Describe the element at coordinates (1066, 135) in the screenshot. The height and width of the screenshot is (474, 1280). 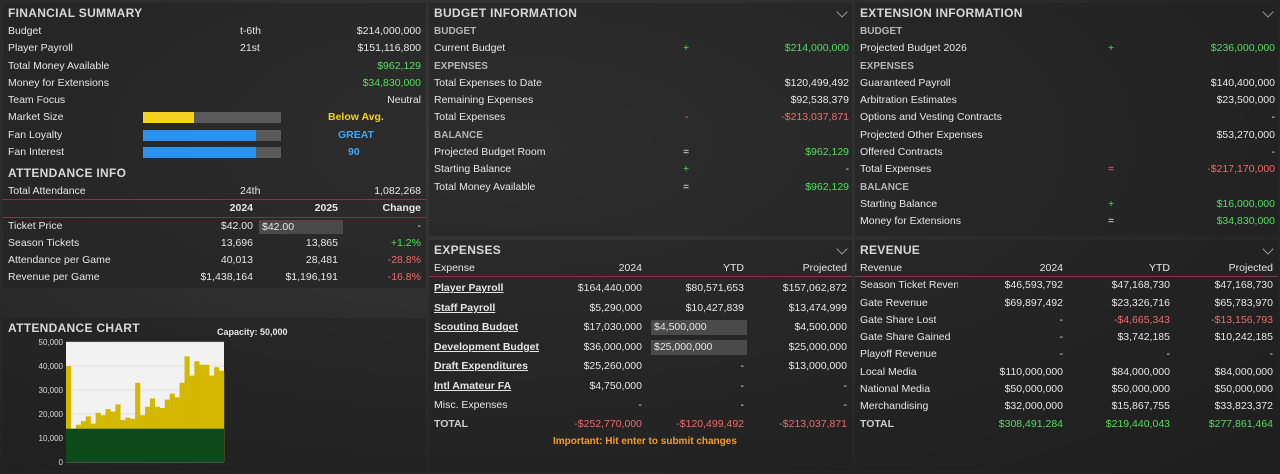
I see `other-expenses-row: Projected Other Expenses $53,270,000` at that location.